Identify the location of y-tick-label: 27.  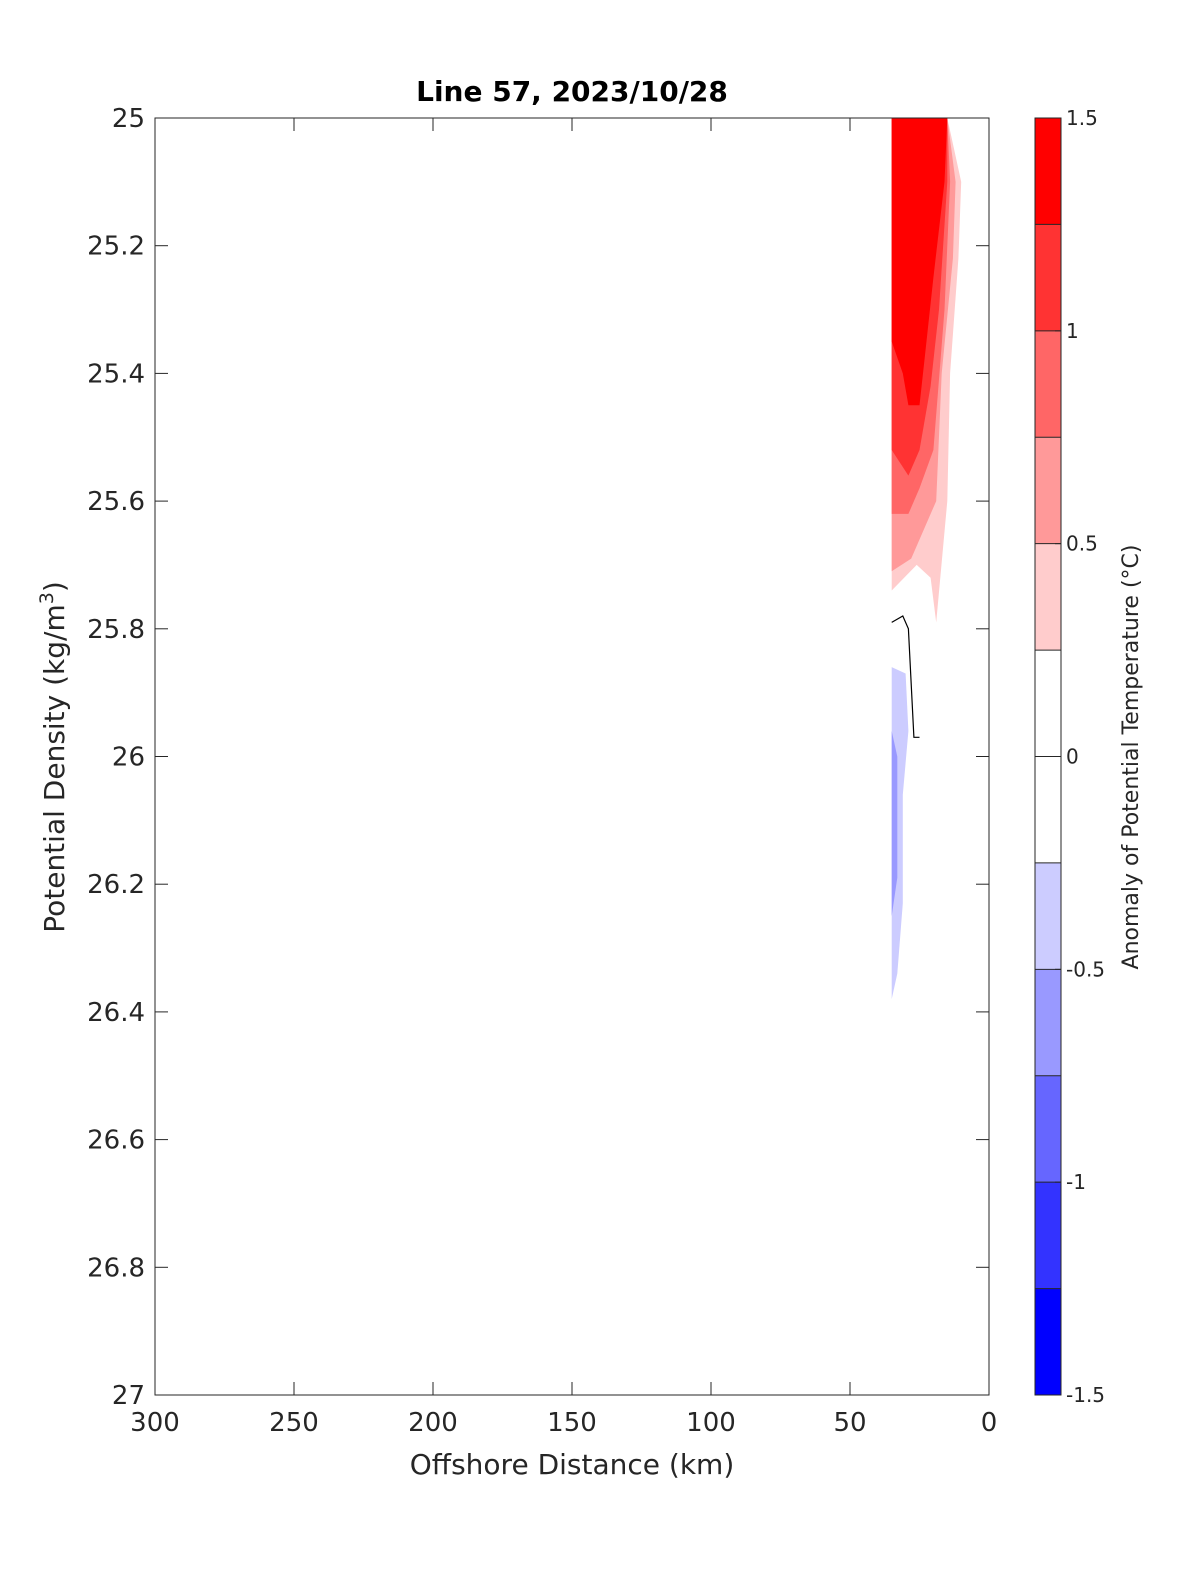
(128, 1396).